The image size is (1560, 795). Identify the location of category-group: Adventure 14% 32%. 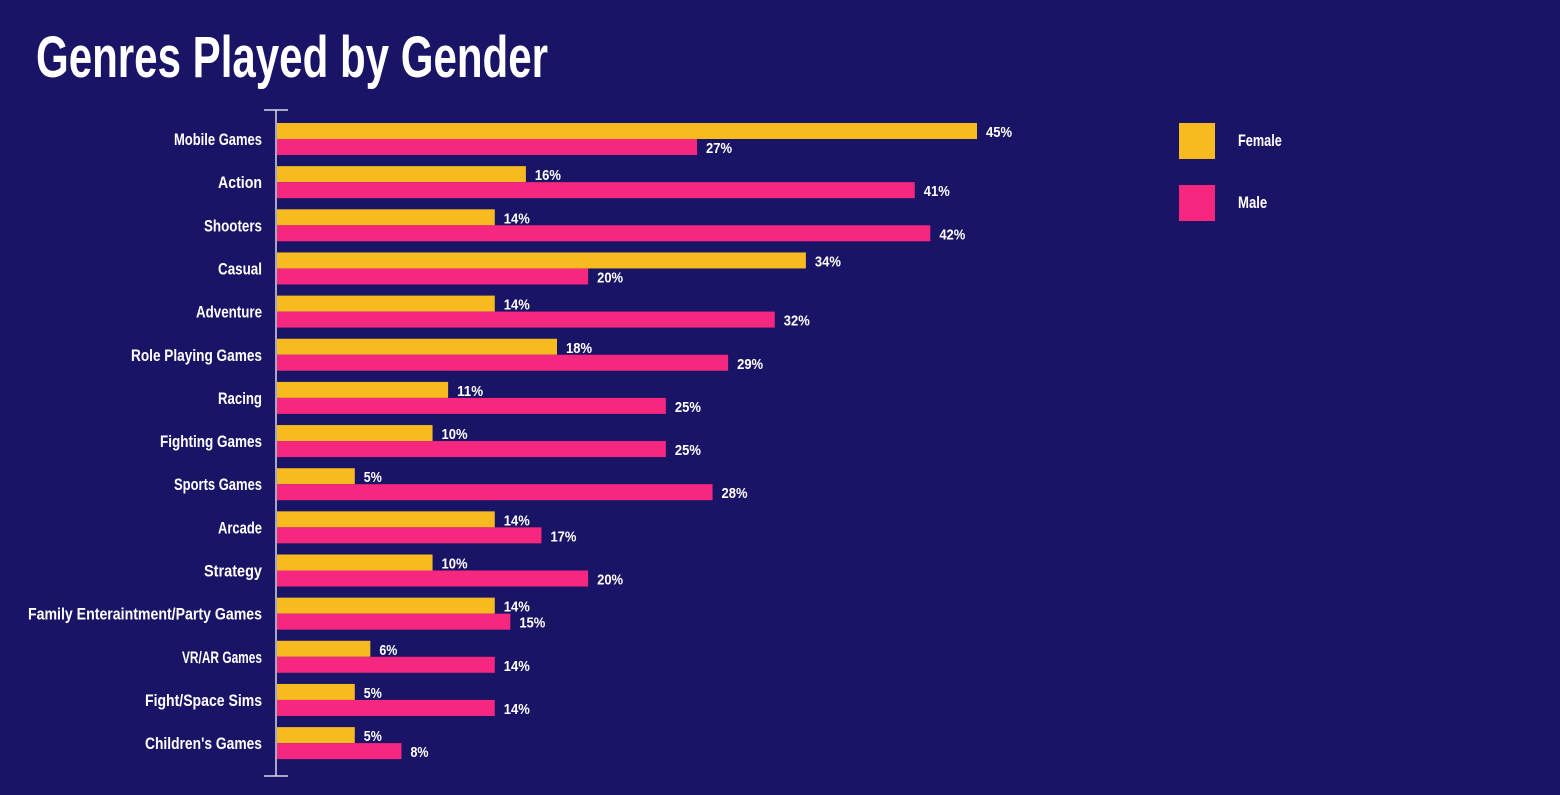
(503, 312).